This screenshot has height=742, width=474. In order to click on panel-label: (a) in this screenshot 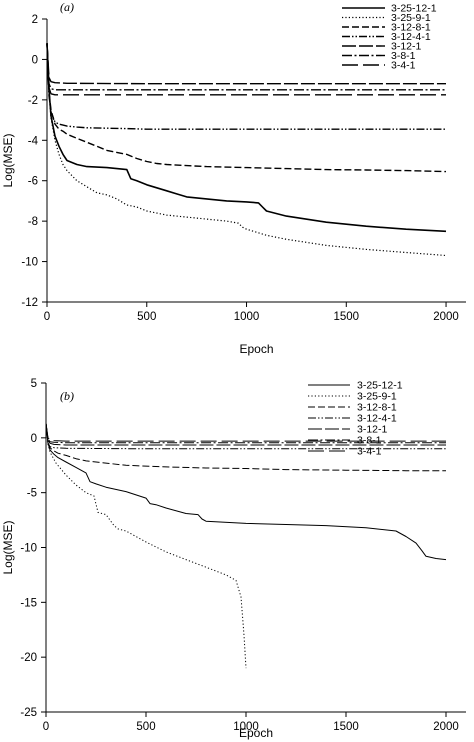, I will do `click(67, 7)`.